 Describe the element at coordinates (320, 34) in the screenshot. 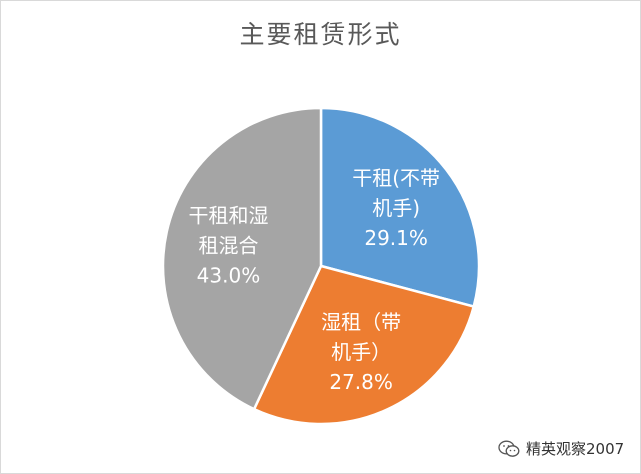

I see `chart-title: 主要租赁形式` at that location.